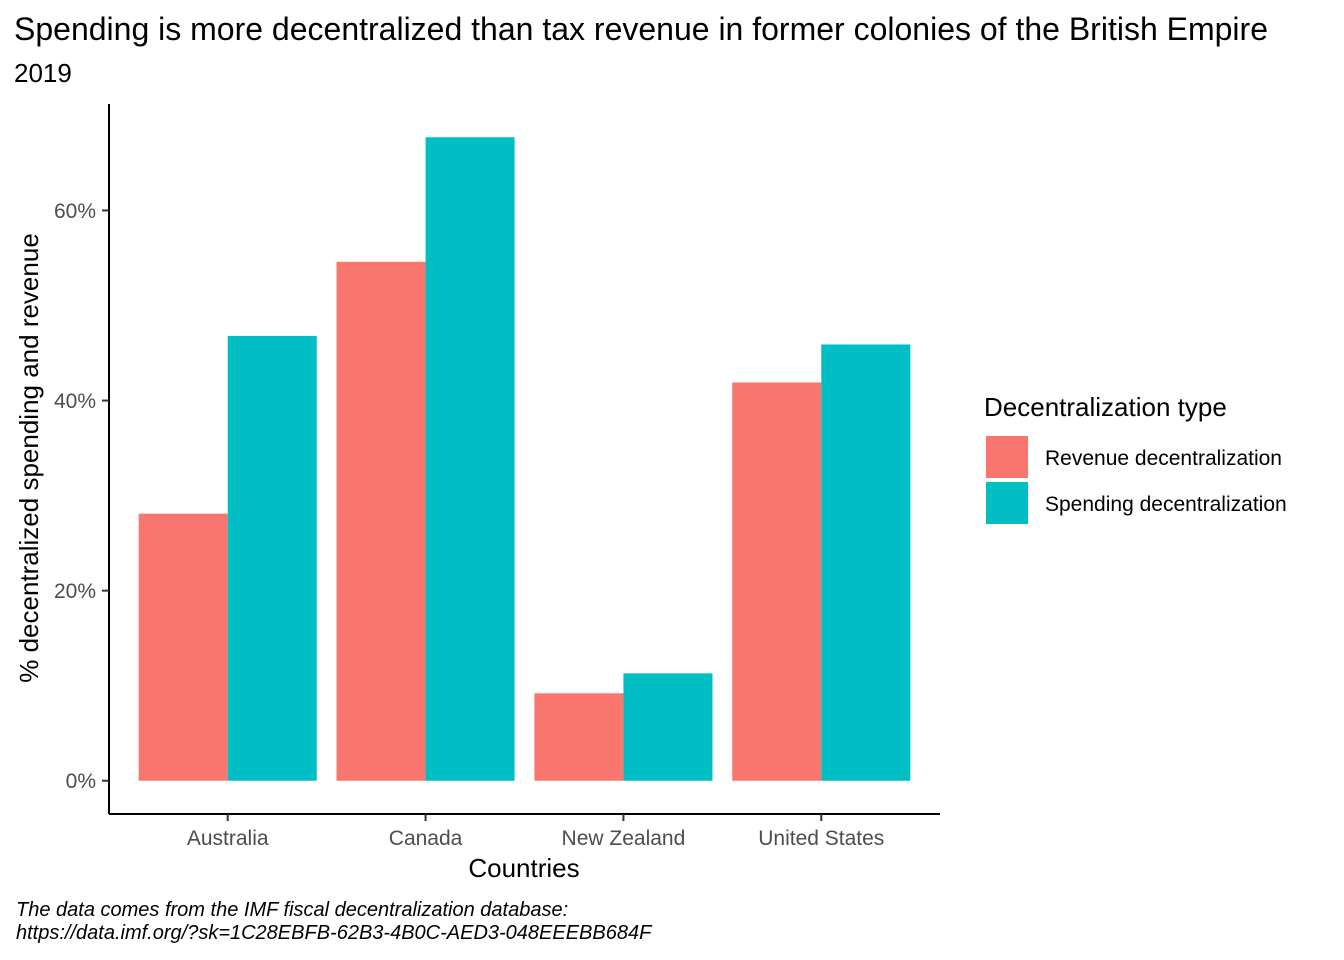  Describe the element at coordinates (75, 591) in the screenshot. I see `y-tick-label: 20%` at that location.